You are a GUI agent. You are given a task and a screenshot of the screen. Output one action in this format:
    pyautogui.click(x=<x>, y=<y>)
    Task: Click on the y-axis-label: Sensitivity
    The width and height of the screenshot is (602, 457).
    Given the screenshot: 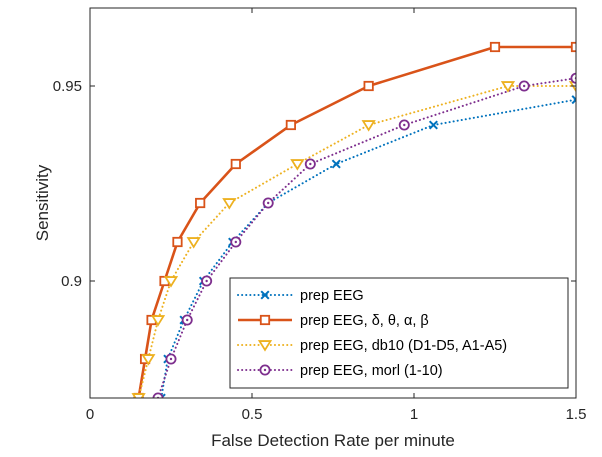 What is the action you would take?
    pyautogui.click(x=42, y=202)
    